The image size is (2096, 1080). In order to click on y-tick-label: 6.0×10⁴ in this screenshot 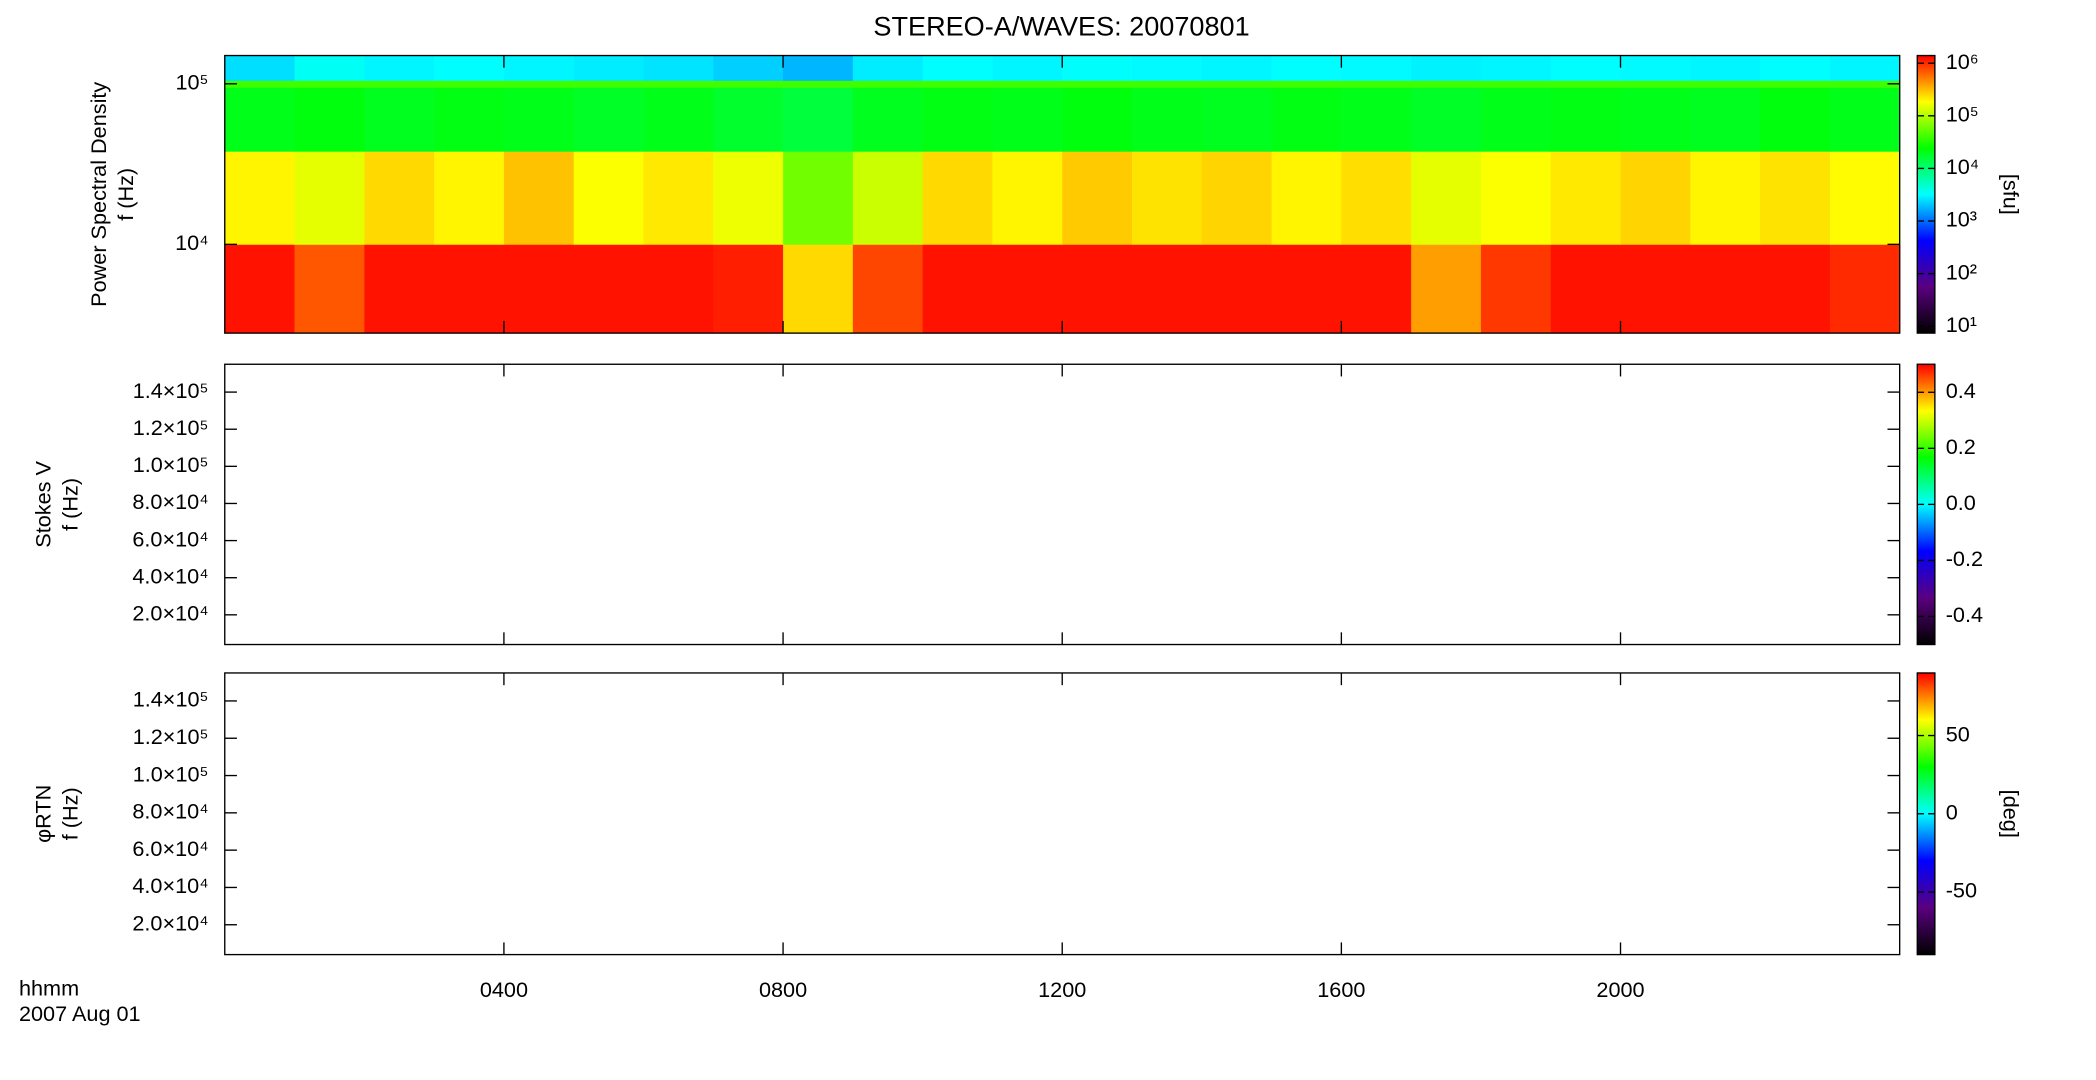, I will do `click(170, 538)`.